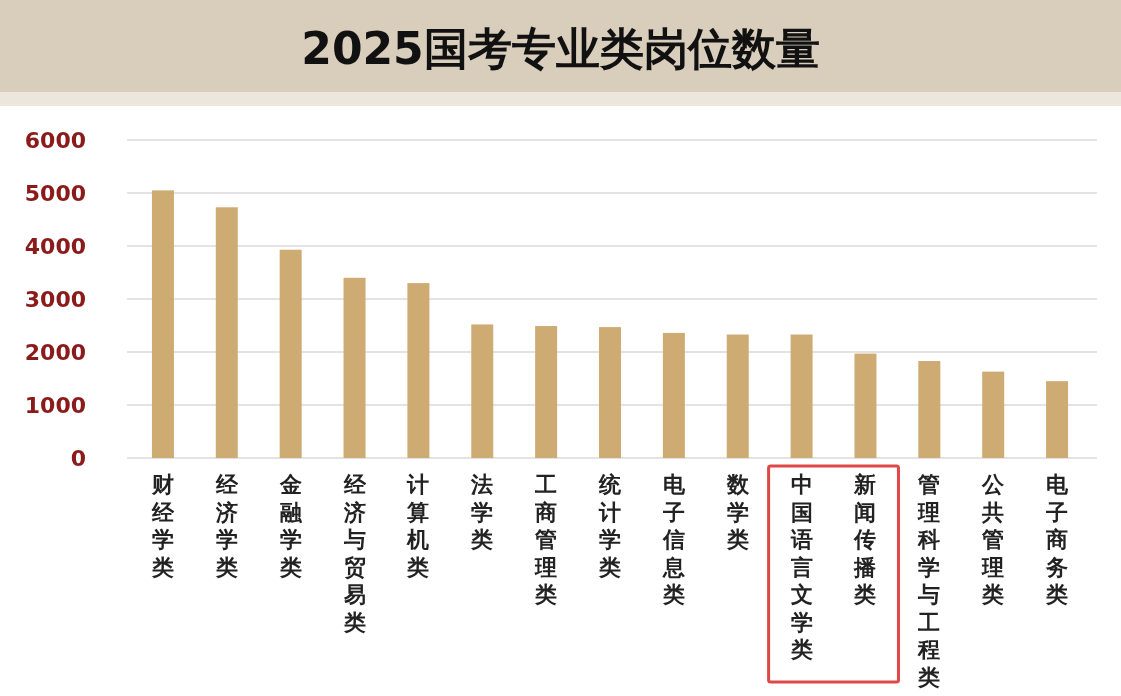 The width and height of the screenshot is (1121, 696). I want to click on x-tick-label: 中国语言文学类, so click(801, 567).